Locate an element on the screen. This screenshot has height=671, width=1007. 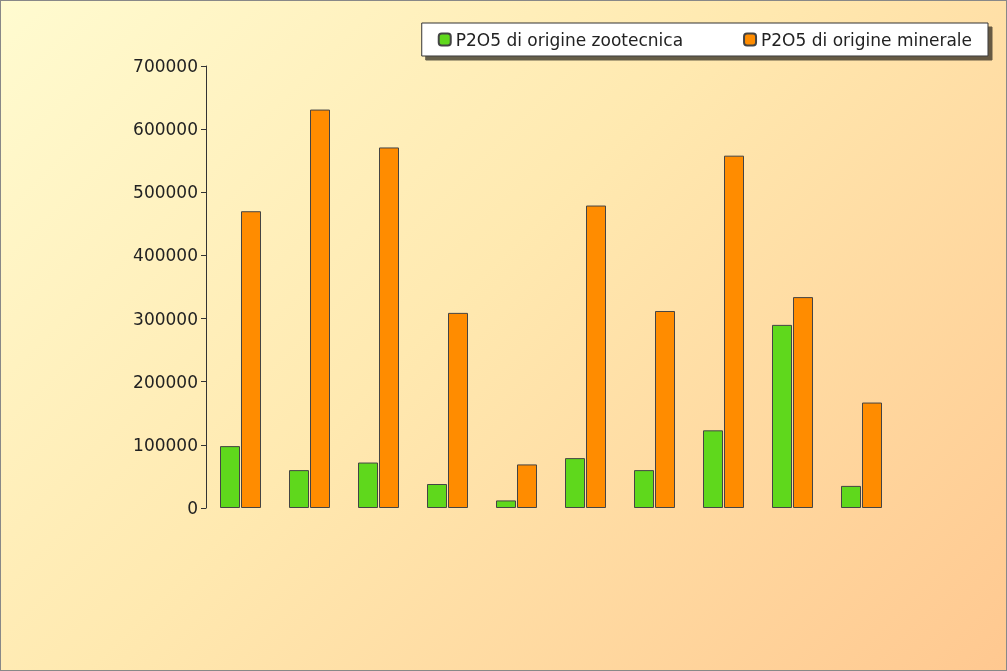
y-tick-label: 200000 is located at coordinates (165, 381).